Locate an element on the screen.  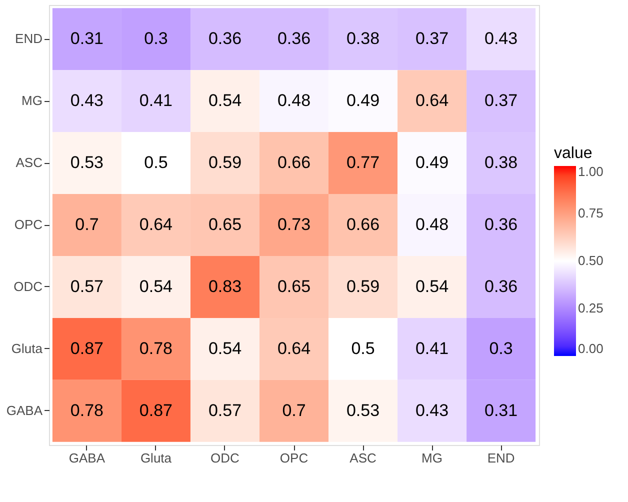
color-bar-label: 0.50 is located at coordinates (591, 260).